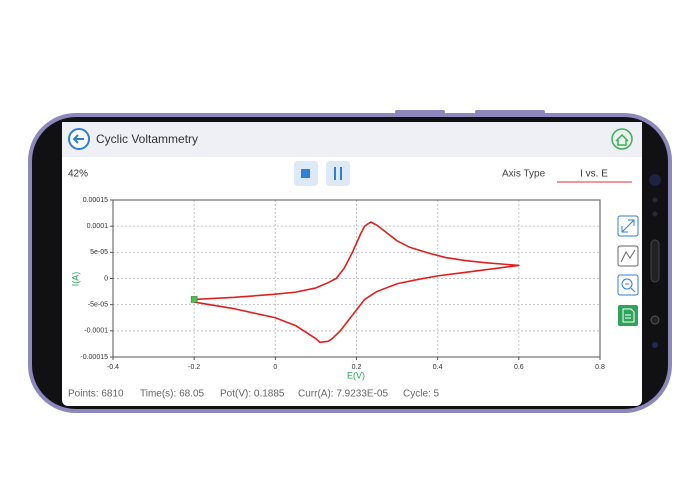 The width and height of the screenshot is (700, 500). Describe the element at coordinates (113, 367) in the screenshot. I see `x-tick-label: -0.4` at that location.